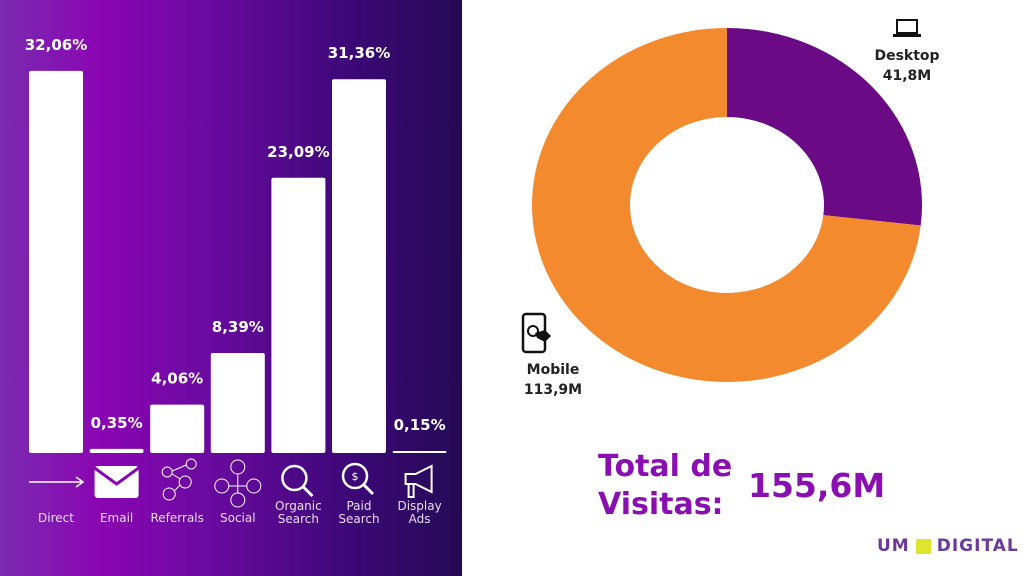 The height and width of the screenshot is (576, 1024). I want to click on arrow-right-icon, so click(57, 482).